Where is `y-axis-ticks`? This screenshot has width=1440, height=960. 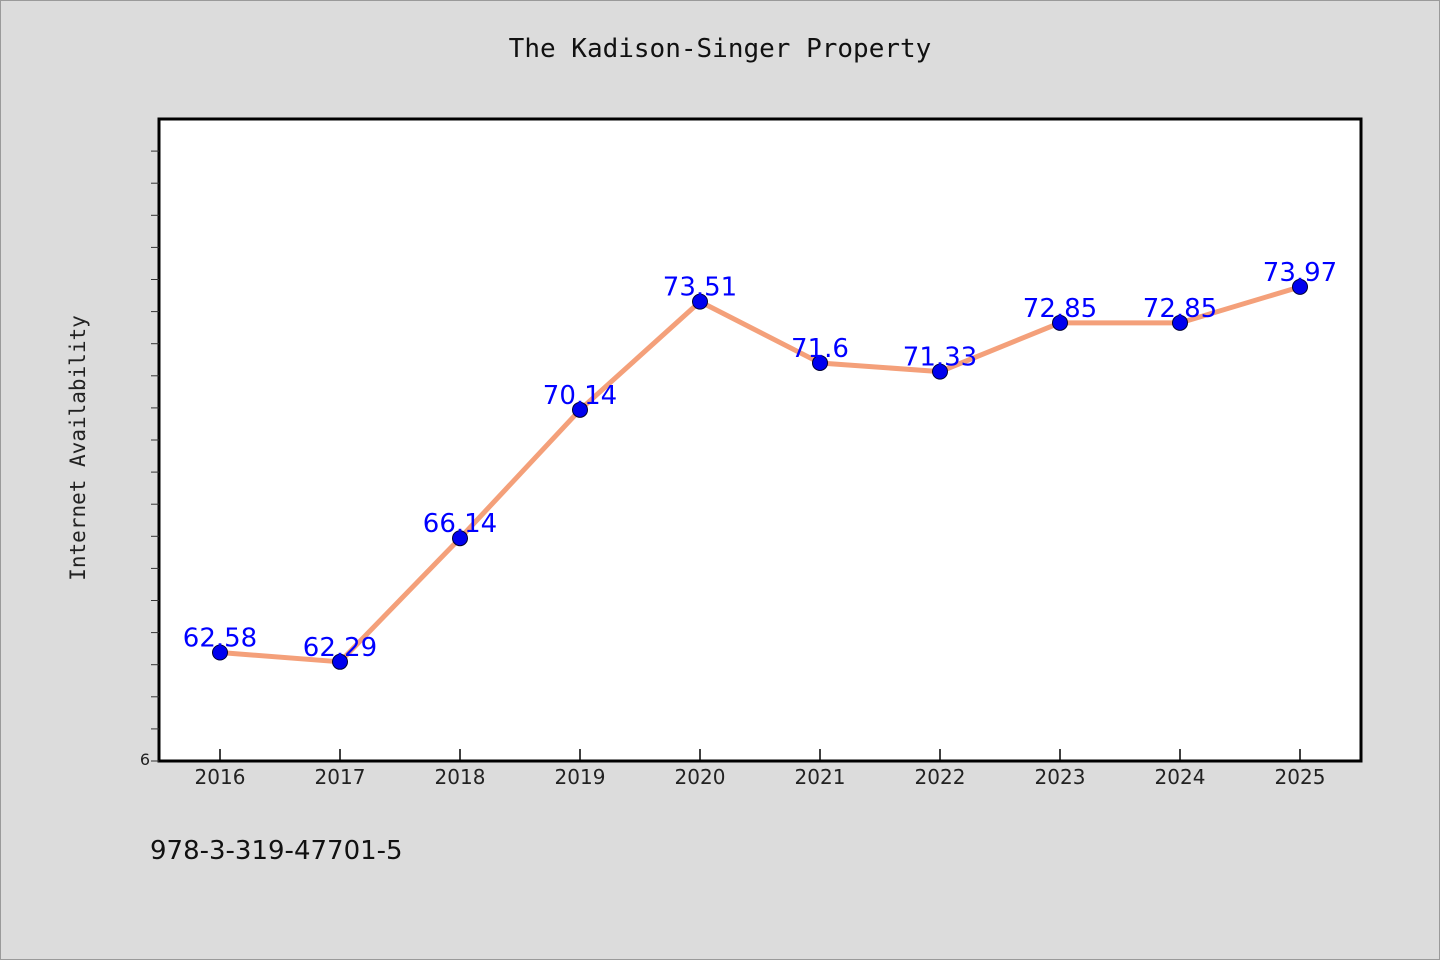
y-axis-ticks is located at coordinates (155, 456).